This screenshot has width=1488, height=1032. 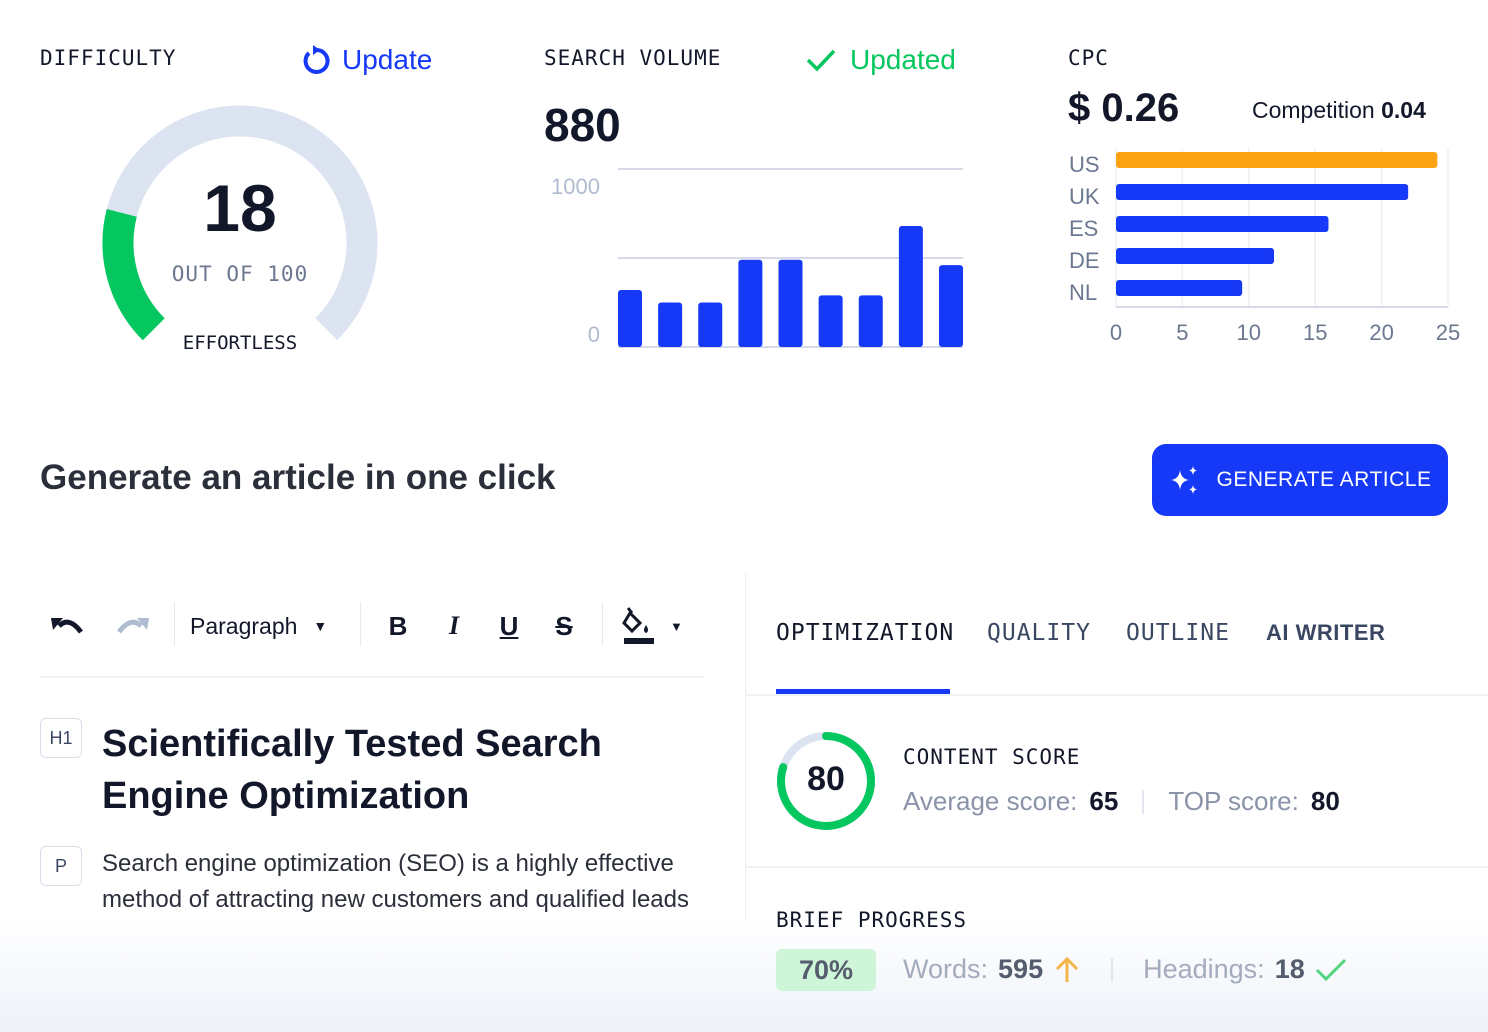 I want to click on difficulty-label: DIFFICULTY, so click(x=108, y=58).